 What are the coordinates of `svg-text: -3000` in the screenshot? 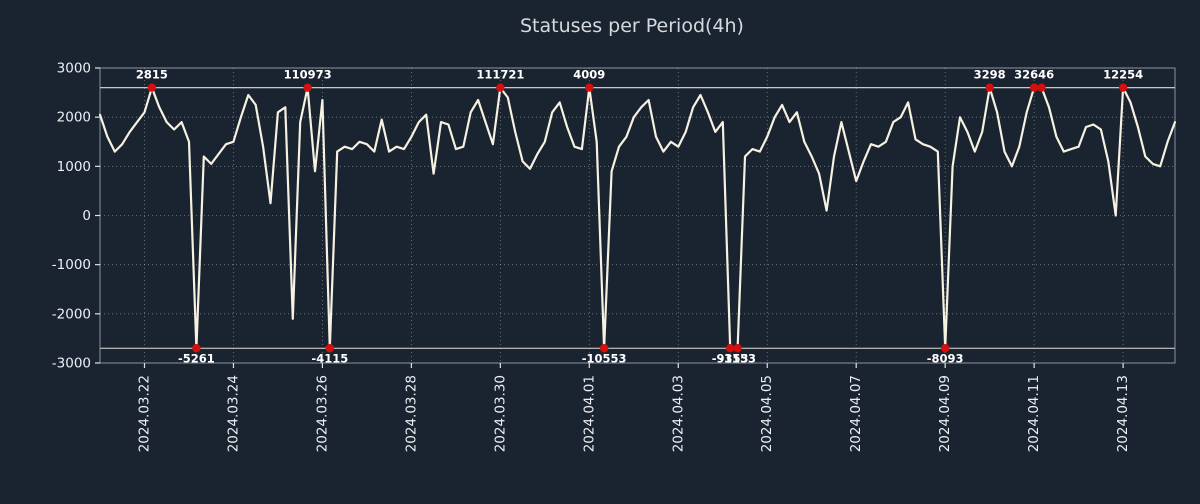 It's located at (71, 364).